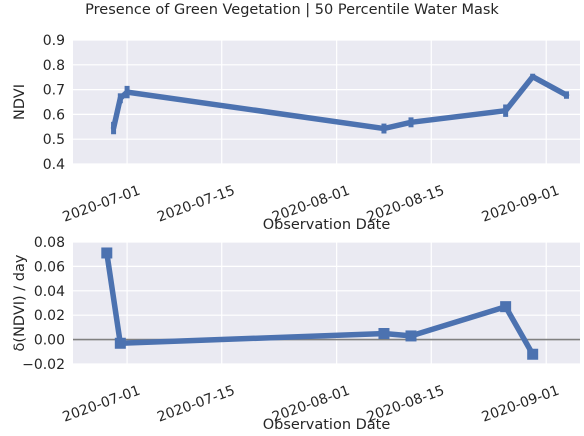  Describe the element at coordinates (54, 140) in the screenshot. I see `y-tick-label: 0.5` at that location.